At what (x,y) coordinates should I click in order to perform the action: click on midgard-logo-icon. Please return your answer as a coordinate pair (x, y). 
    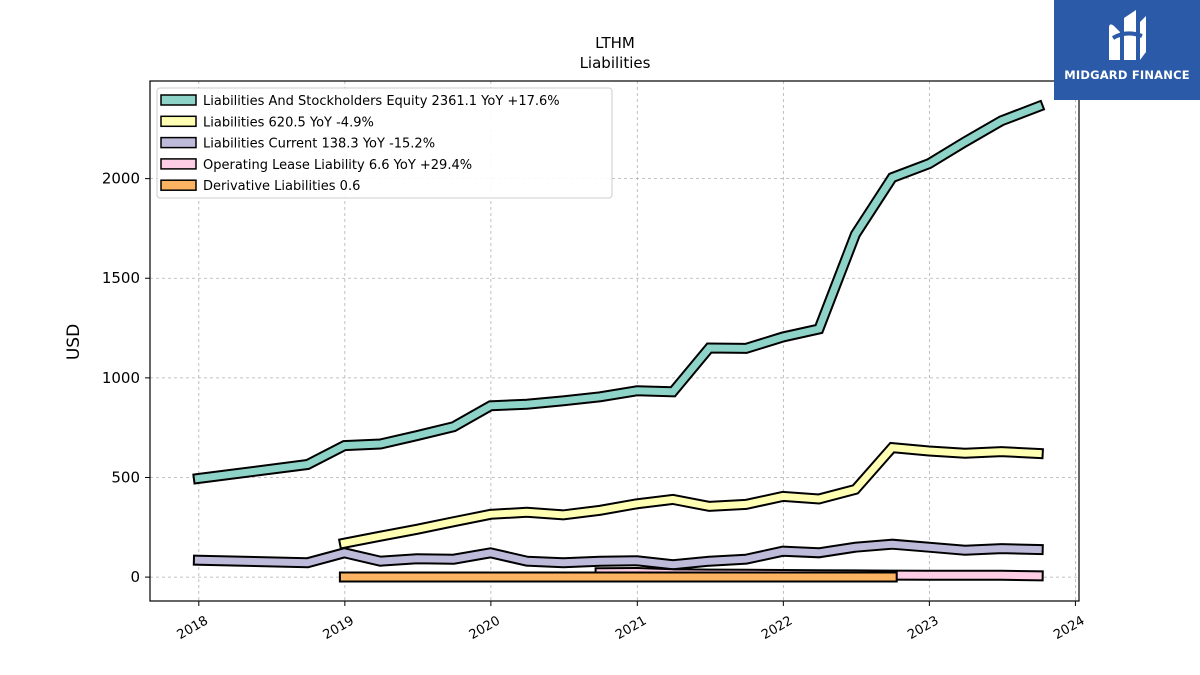
    Looking at the image, I should click on (1127, 35).